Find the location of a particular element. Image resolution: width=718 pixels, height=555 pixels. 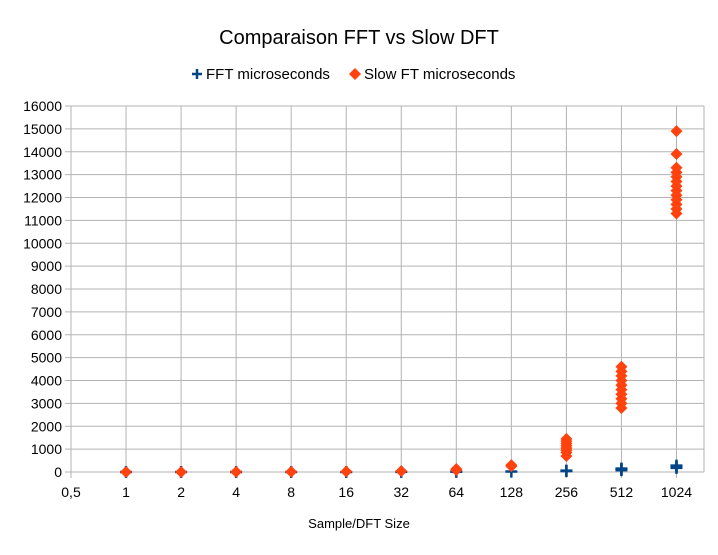

x-axis-label: Sample/DFT Size is located at coordinates (359, 523).